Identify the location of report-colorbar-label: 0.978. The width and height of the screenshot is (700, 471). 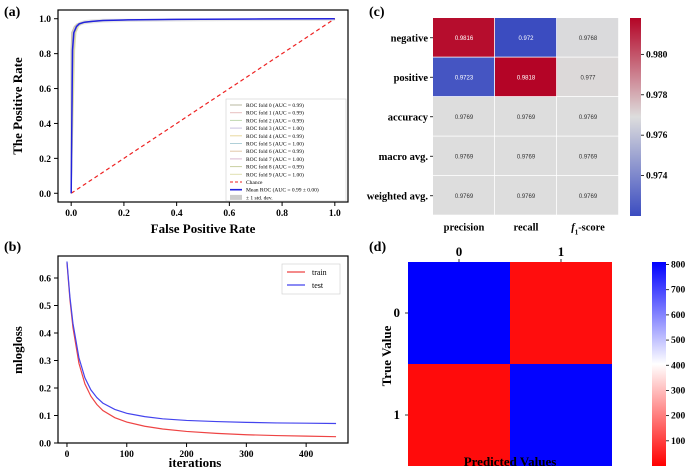
(657, 96).